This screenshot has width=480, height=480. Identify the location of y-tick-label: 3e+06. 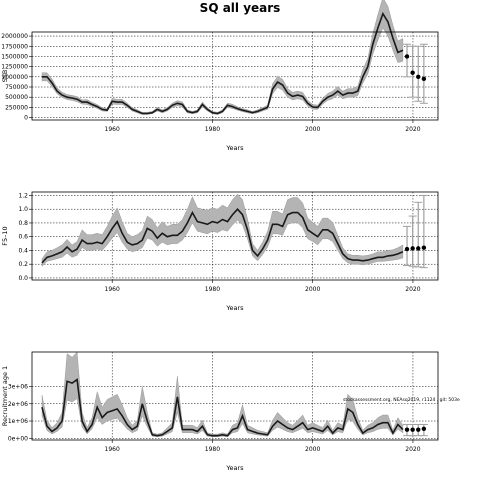
(18, 387).